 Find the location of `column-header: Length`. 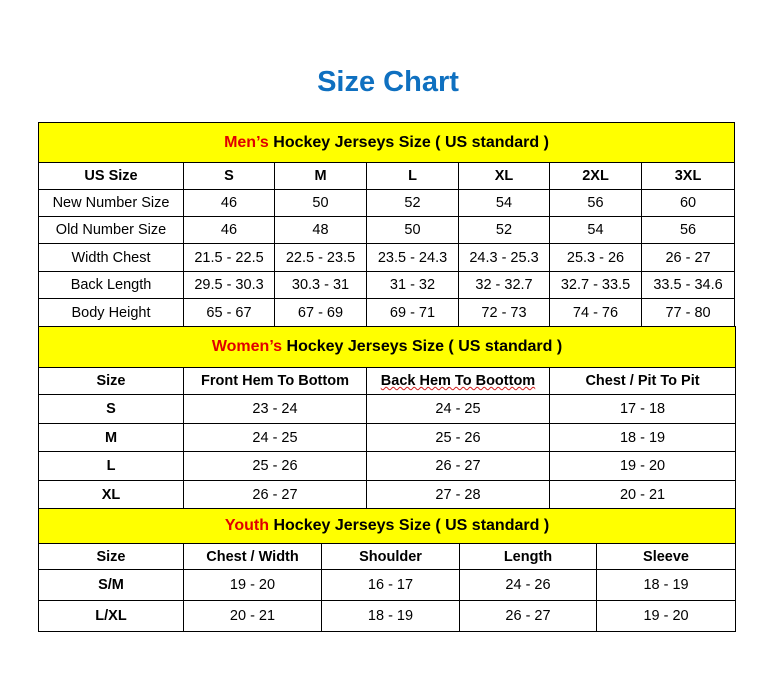

column-header: Length is located at coordinates (528, 556).